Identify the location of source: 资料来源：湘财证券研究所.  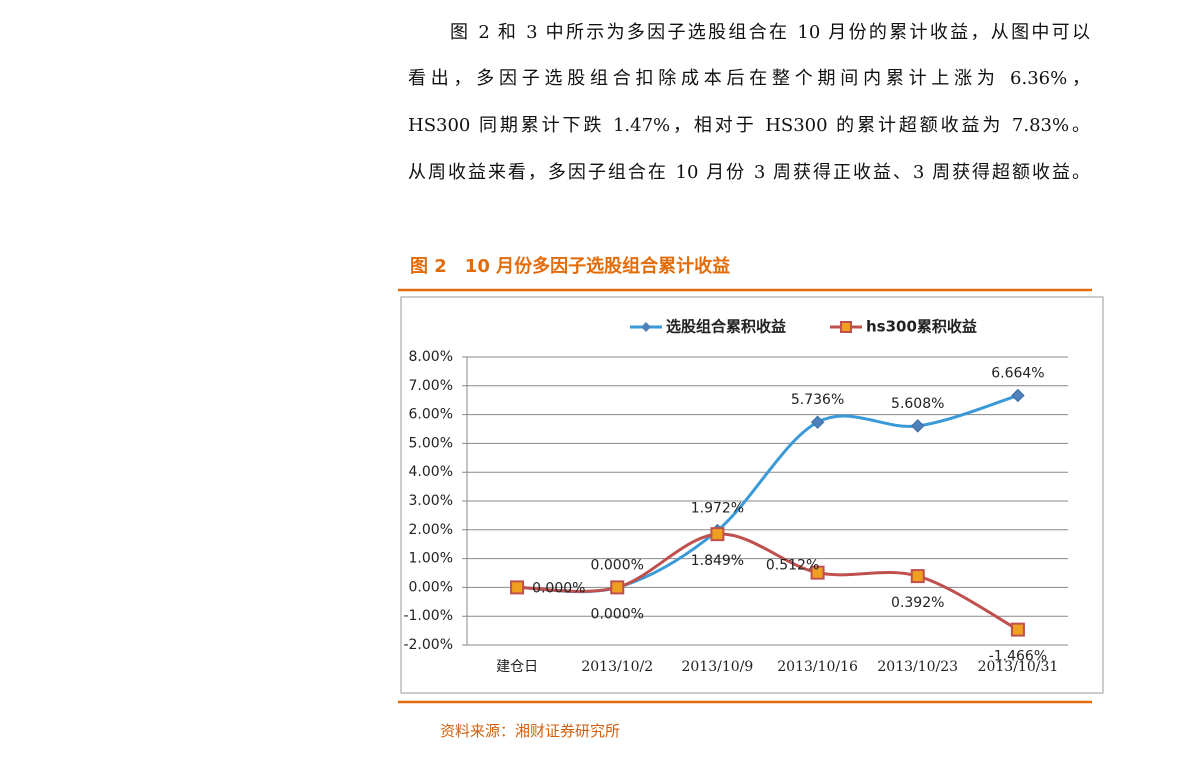
(530, 731).